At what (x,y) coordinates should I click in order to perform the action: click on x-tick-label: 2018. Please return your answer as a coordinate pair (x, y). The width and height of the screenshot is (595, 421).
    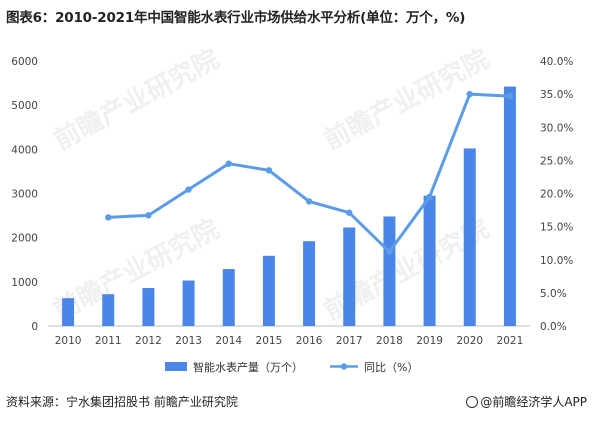
    Looking at the image, I should click on (389, 341).